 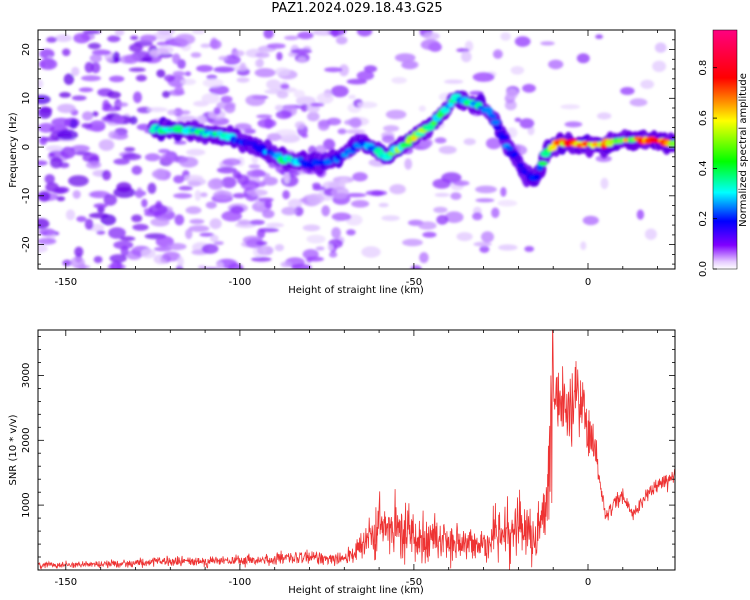 What do you see at coordinates (357, 8) in the screenshot?
I see `chart-title: PAZ1.2024.029.18.43.G25` at bounding box center [357, 8].